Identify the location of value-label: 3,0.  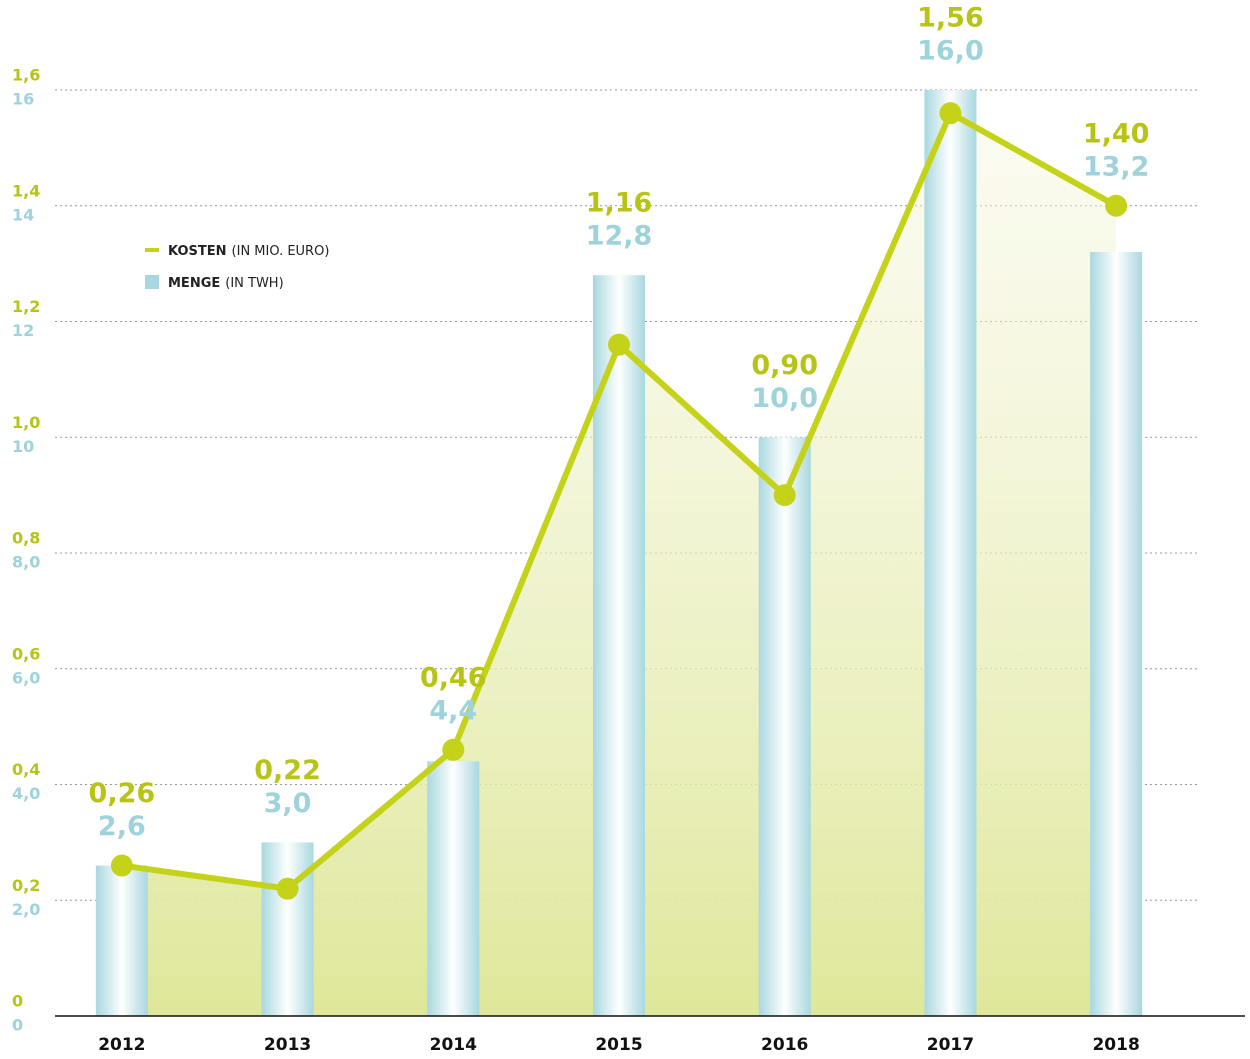
(288, 803).